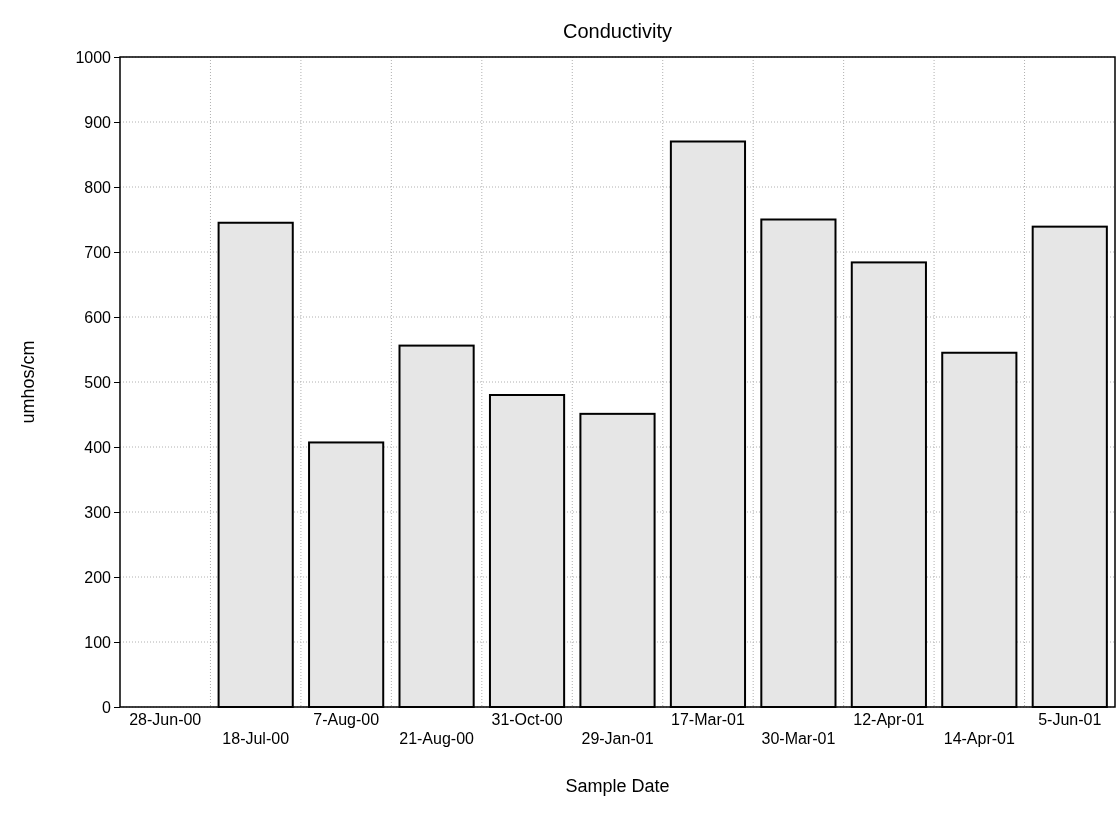 The image size is (1120, 826). What do you see at coordinates (98, 187) in the screenshot?
I see `y-tick-label: 800` at bounding box center [98, 187].